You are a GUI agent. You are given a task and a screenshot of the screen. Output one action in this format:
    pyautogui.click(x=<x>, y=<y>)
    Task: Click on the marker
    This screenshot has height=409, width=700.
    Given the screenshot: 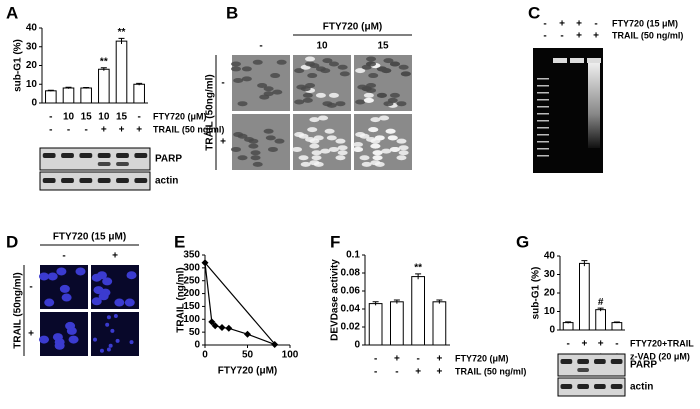 What is the action you would take?
    pyautogui.click(x=247, y=334)
    